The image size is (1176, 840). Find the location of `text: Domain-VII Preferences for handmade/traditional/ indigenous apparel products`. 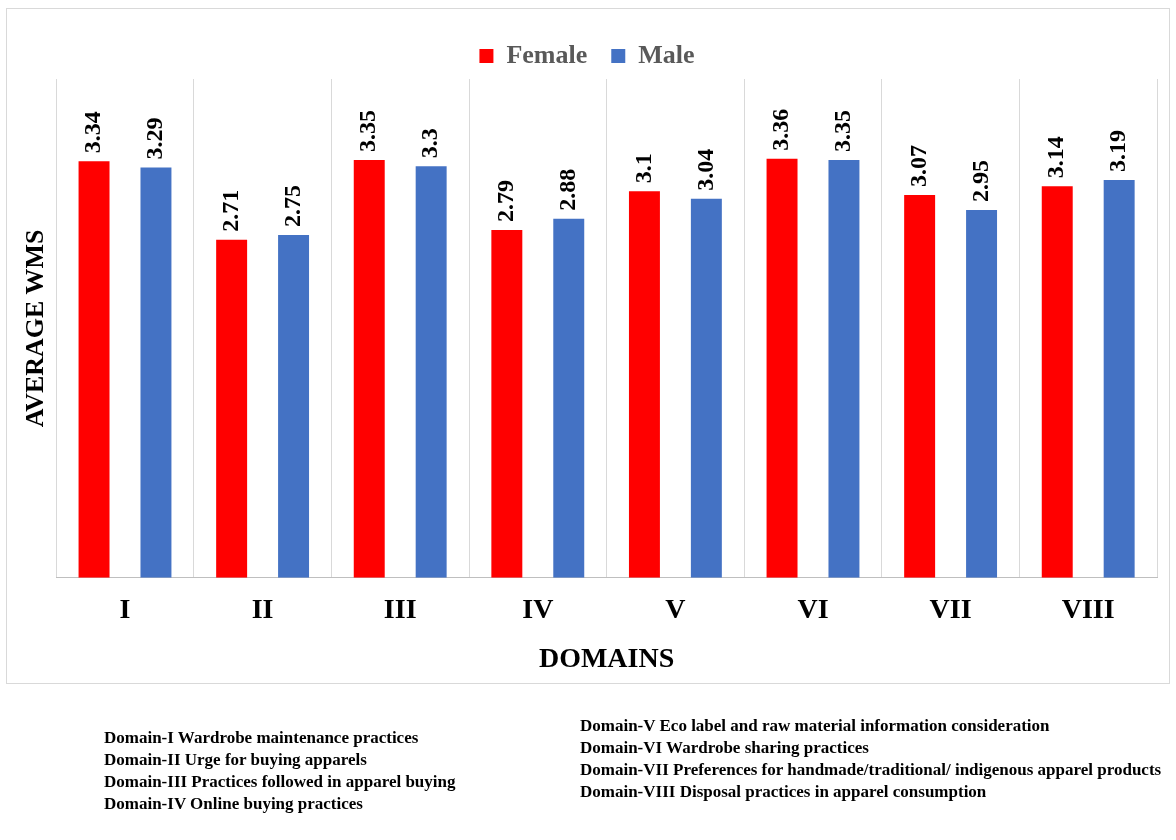

text: Domain-VII Preferences for handmade/traditional/ indigenous apparel products is located at coordinates (871, 770).